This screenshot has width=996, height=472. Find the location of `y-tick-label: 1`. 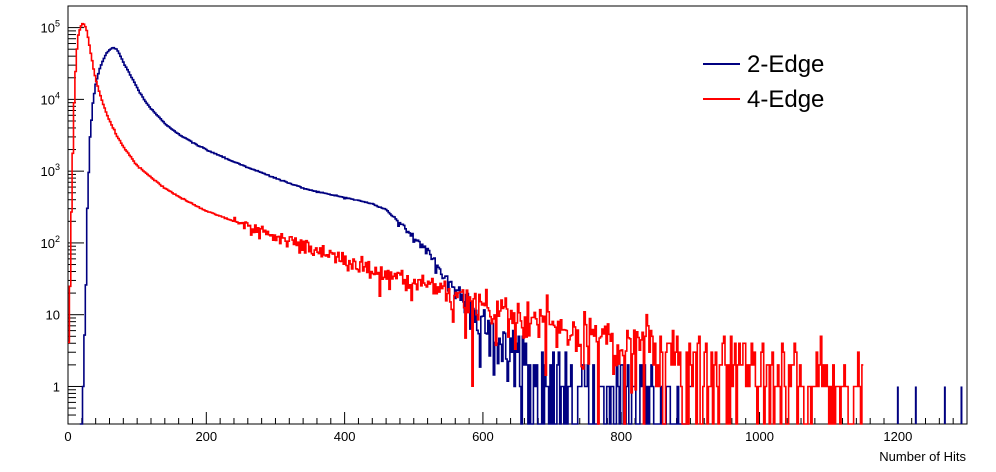

y-tick-label: 1 is located at coordinates (56, 386).